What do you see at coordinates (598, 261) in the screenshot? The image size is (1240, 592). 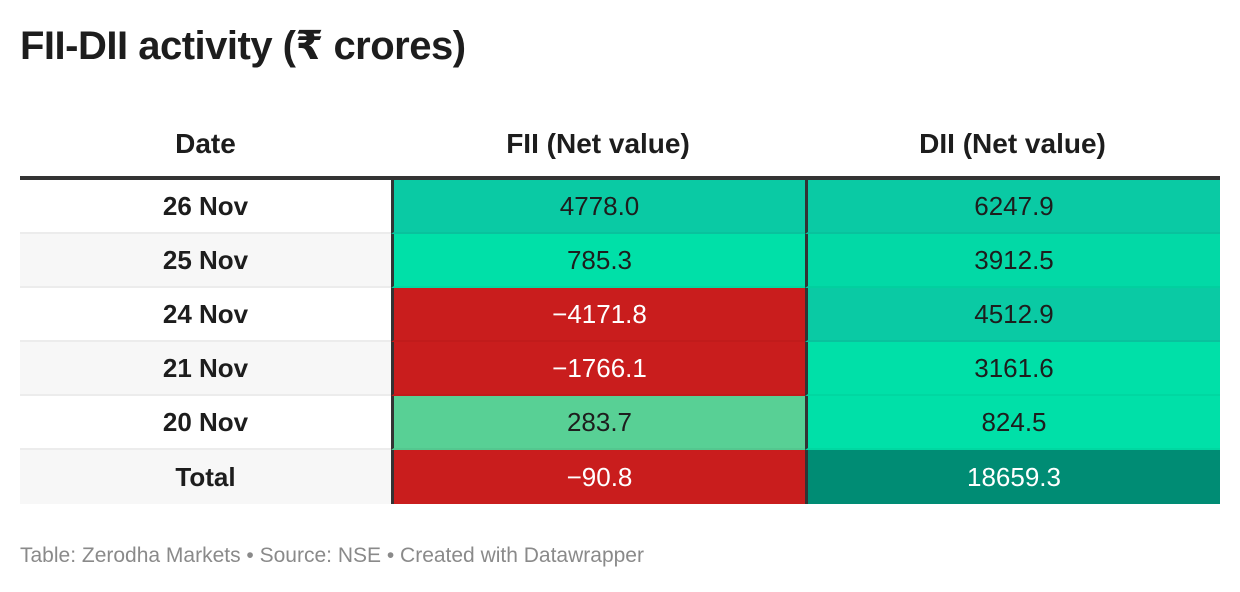 I see `fii-value-cell: 785.3` at bounding box center [598, 261].